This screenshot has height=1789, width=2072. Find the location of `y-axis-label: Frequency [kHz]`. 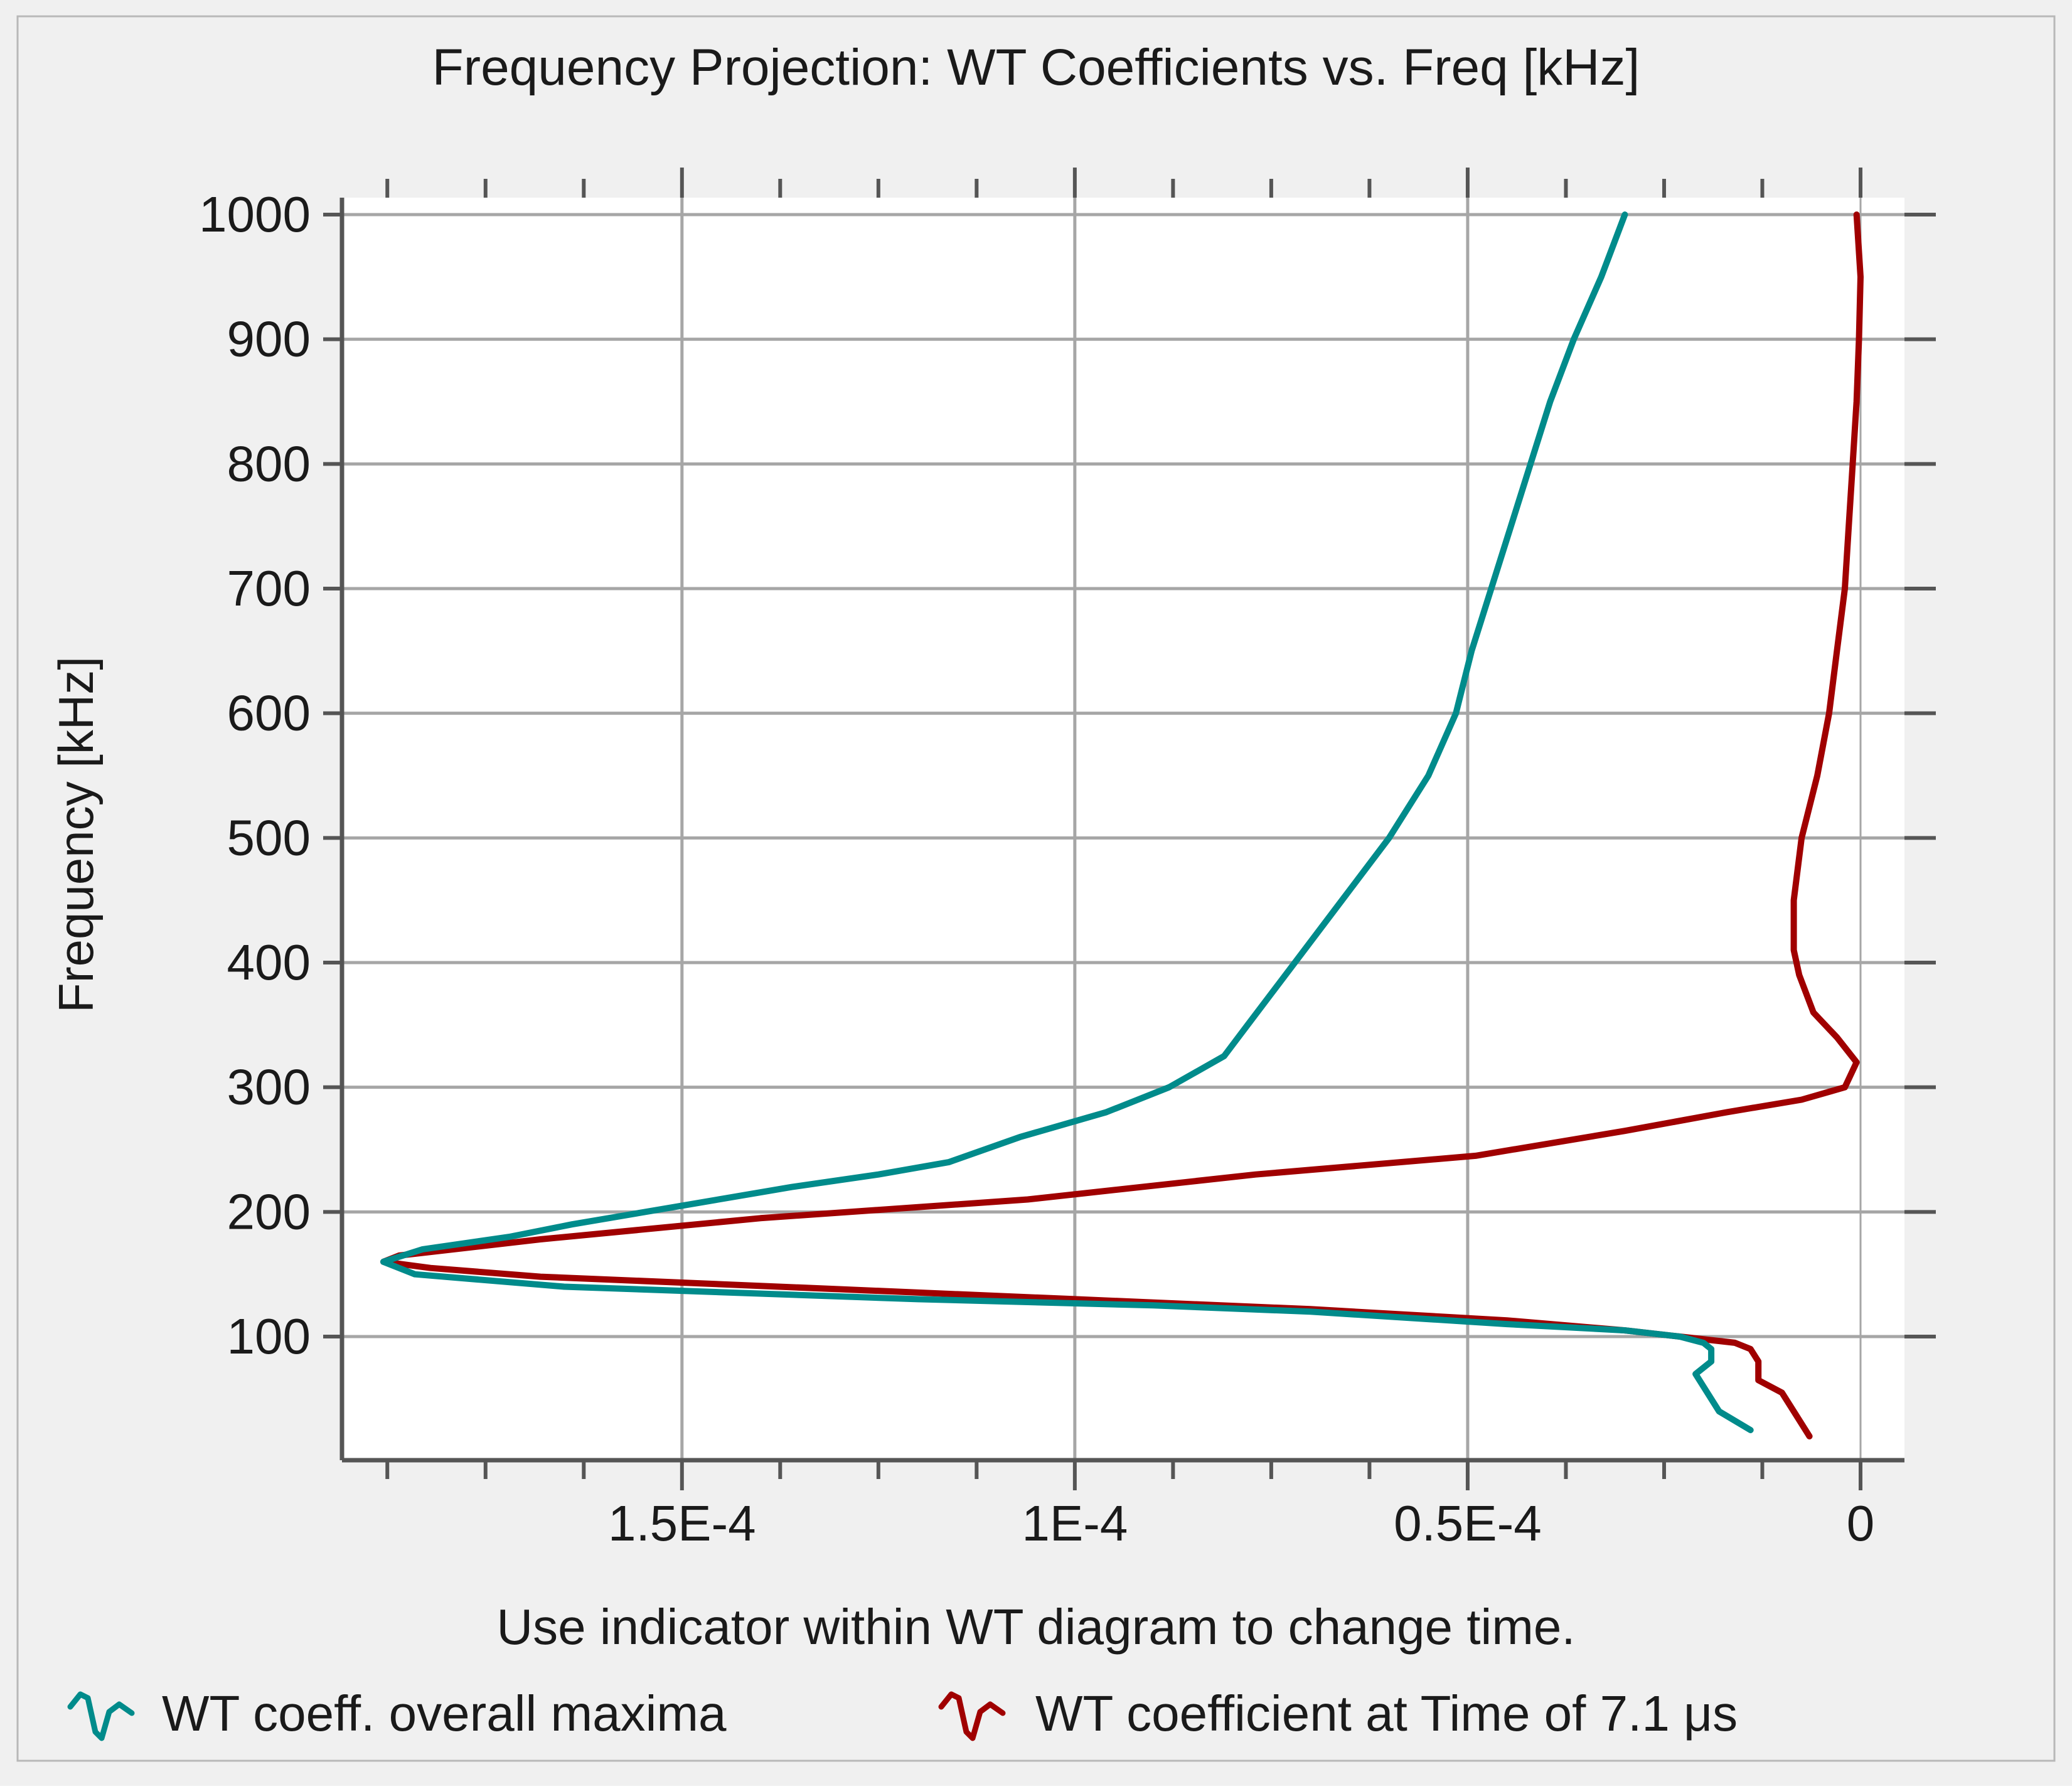

y-axis-label: Frequency [kHz] is located at coordinates (76, 835).